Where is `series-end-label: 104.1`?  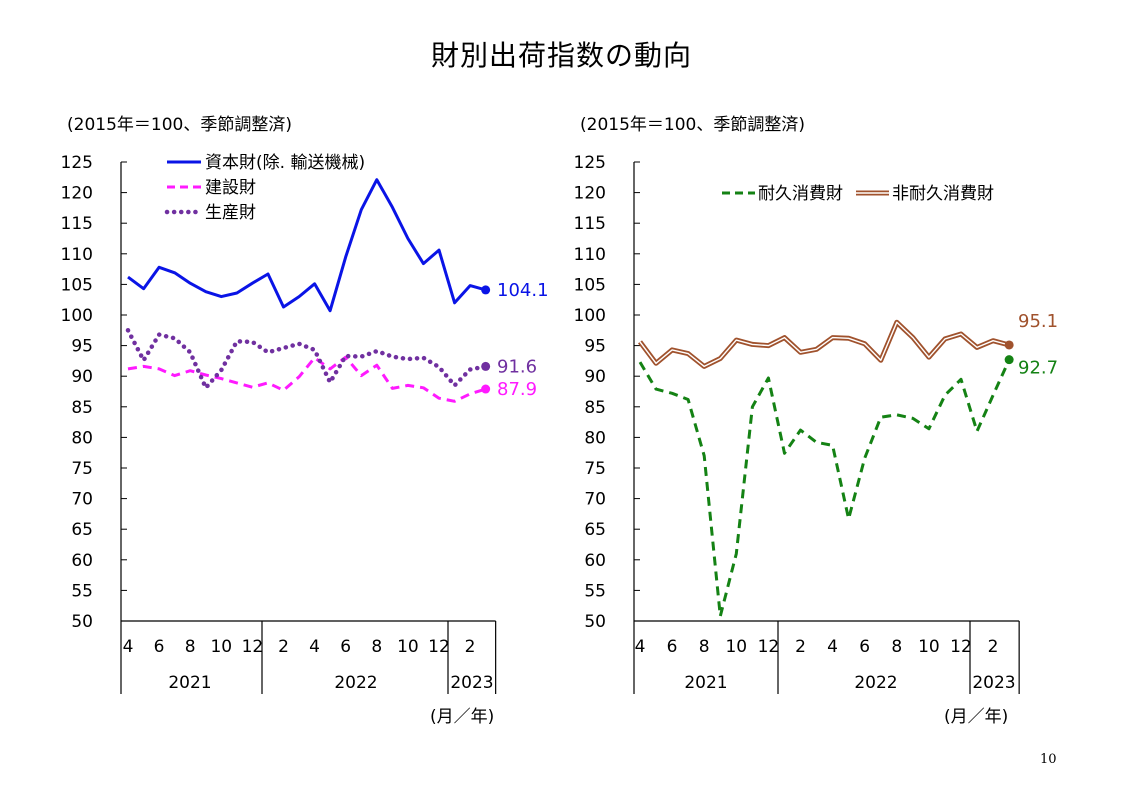
series-end-label: 104.1 is located at coordinates (523, 290).